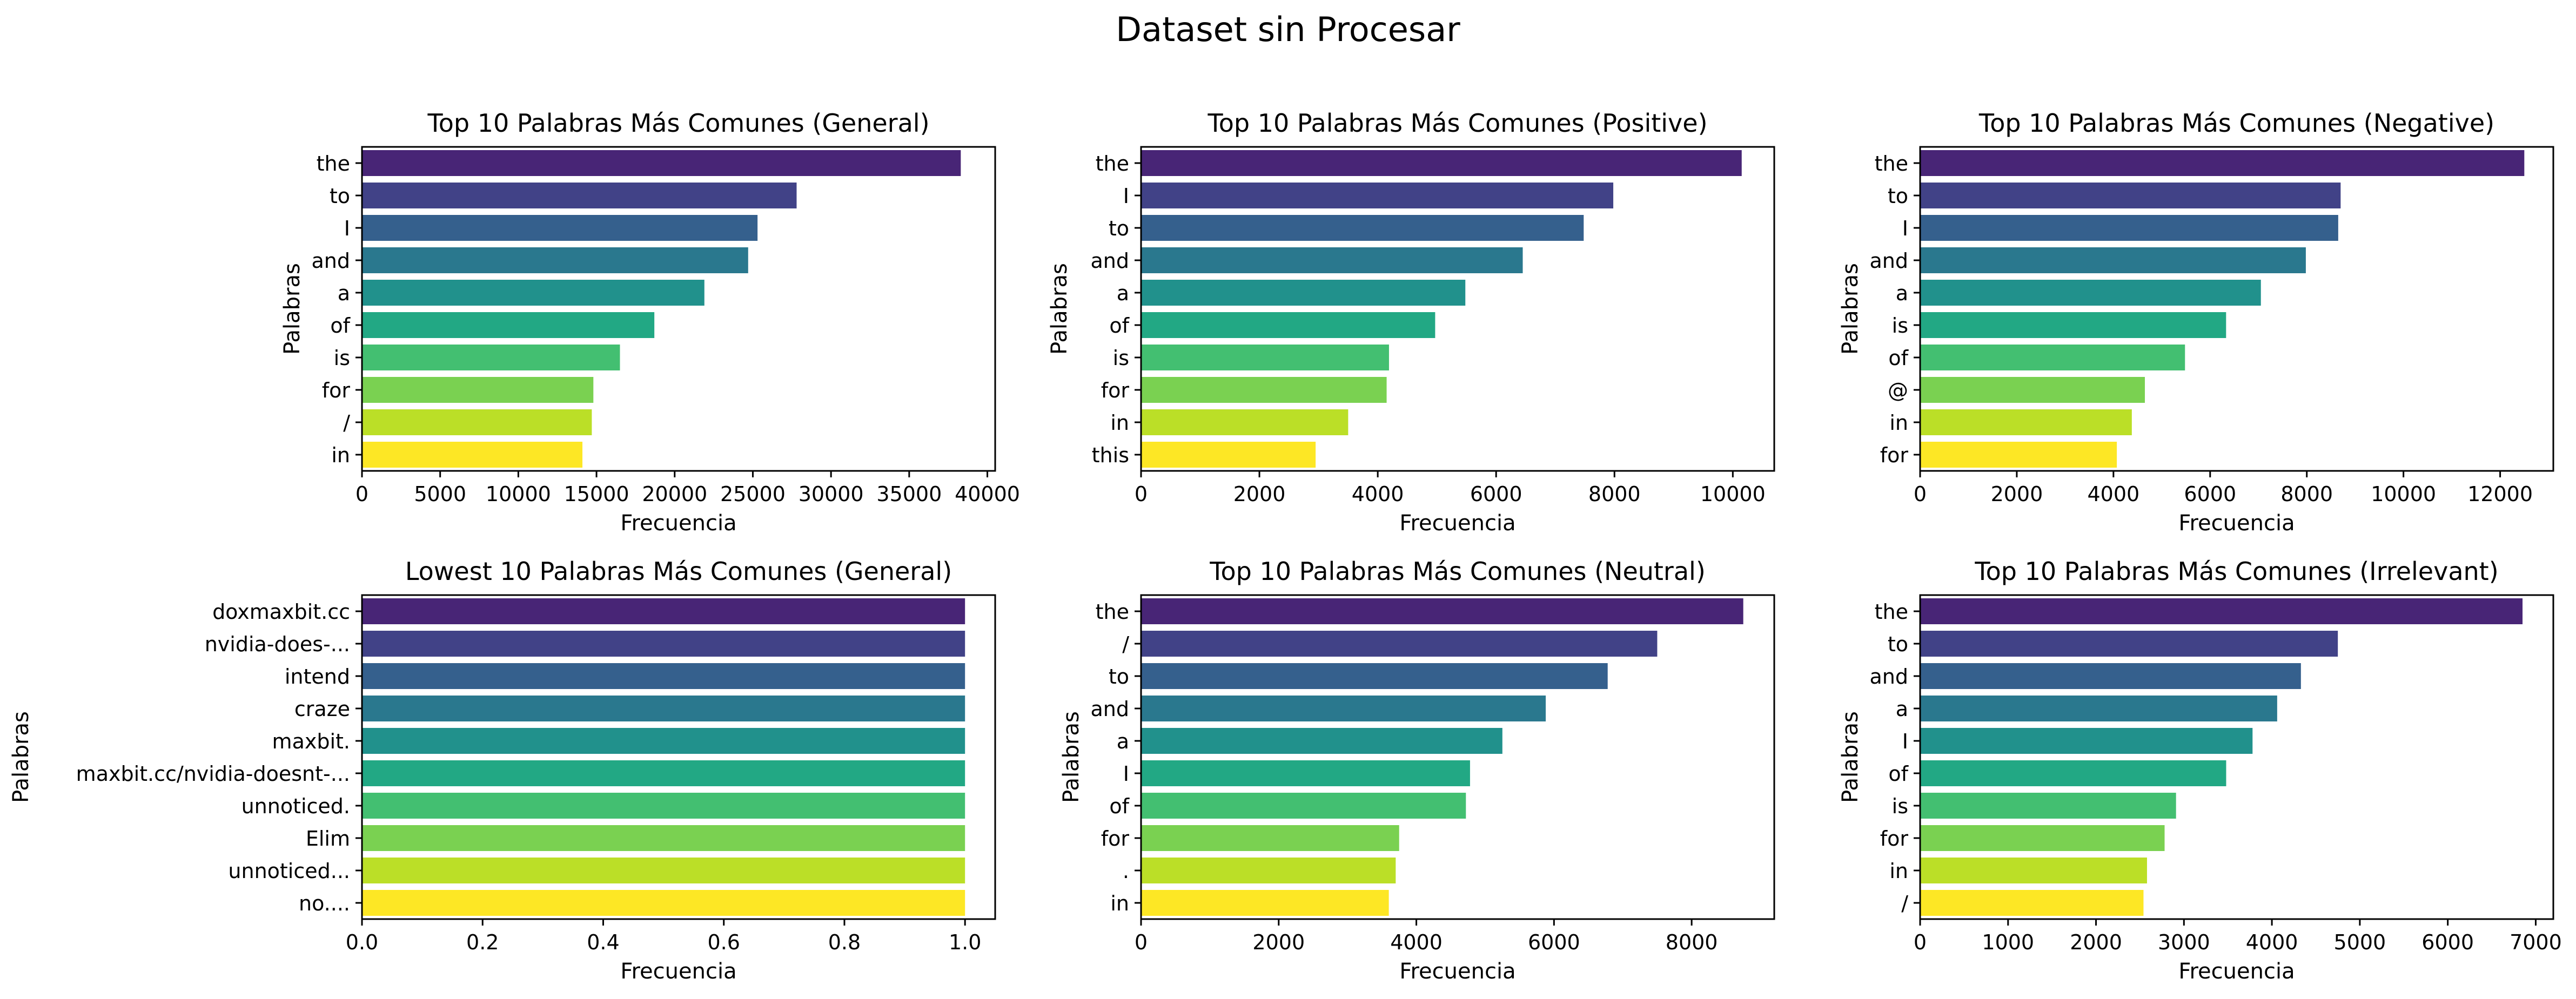 This screenshot has width=2576, height=999. I want to click on chart-title: Top 10 Palabras Más Comunes (Positive), so click(1457, 123).